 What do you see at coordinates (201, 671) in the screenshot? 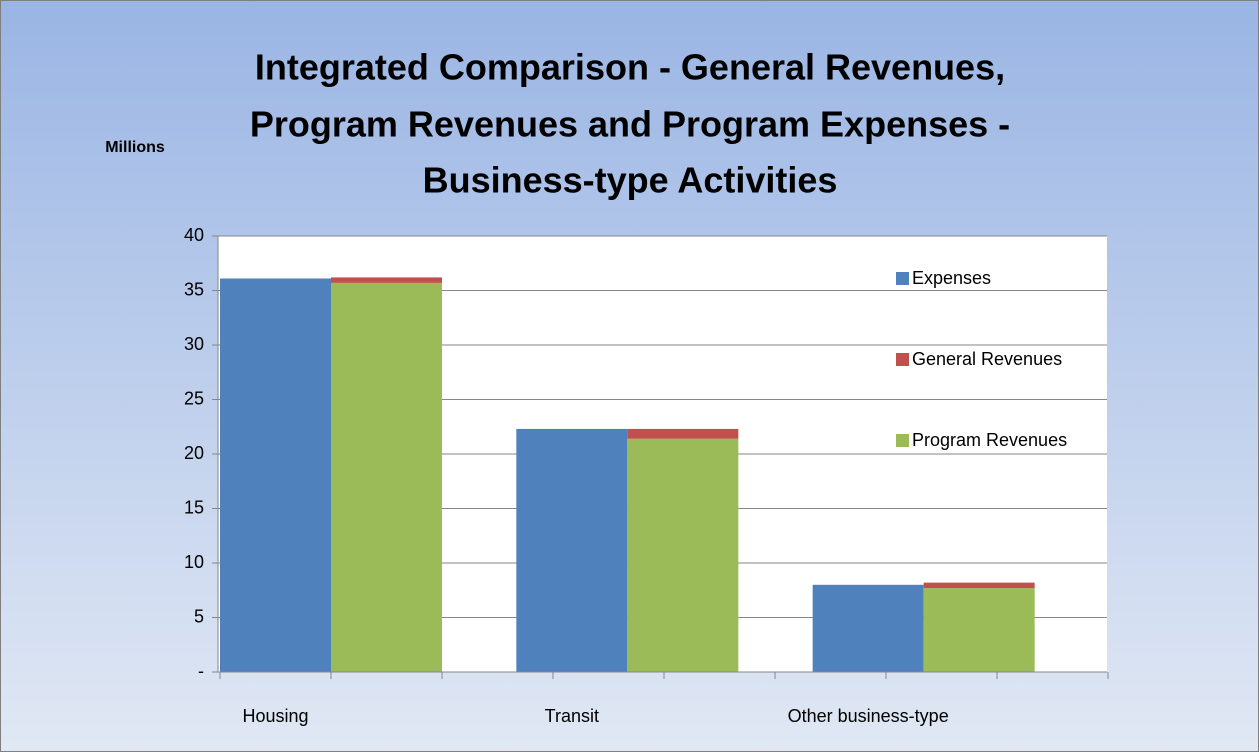
I see `y-tick-label: -` at bounding box center [201, 671].